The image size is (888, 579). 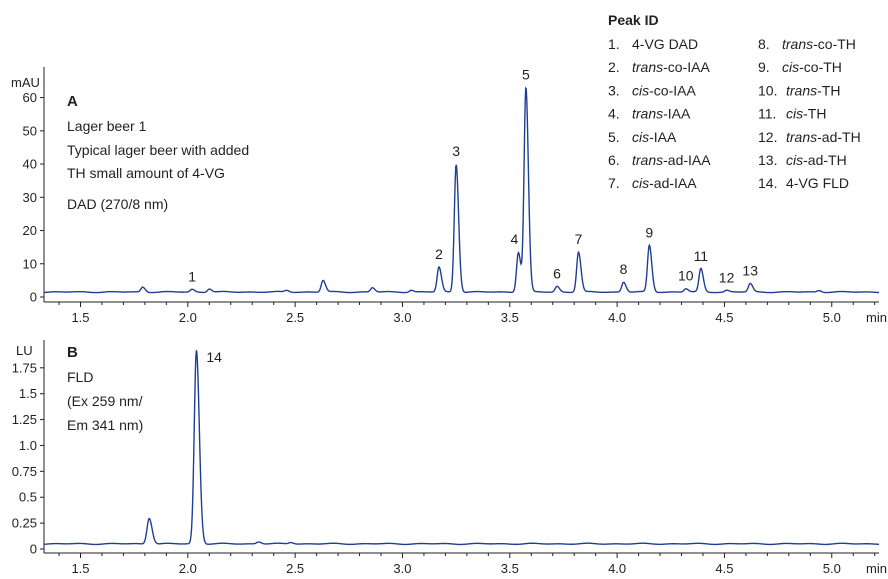 What do you see at coordinates (24, 523) in the screenshot?
I see `y-tick-label: 0.25` at bounding box center [24, 523].